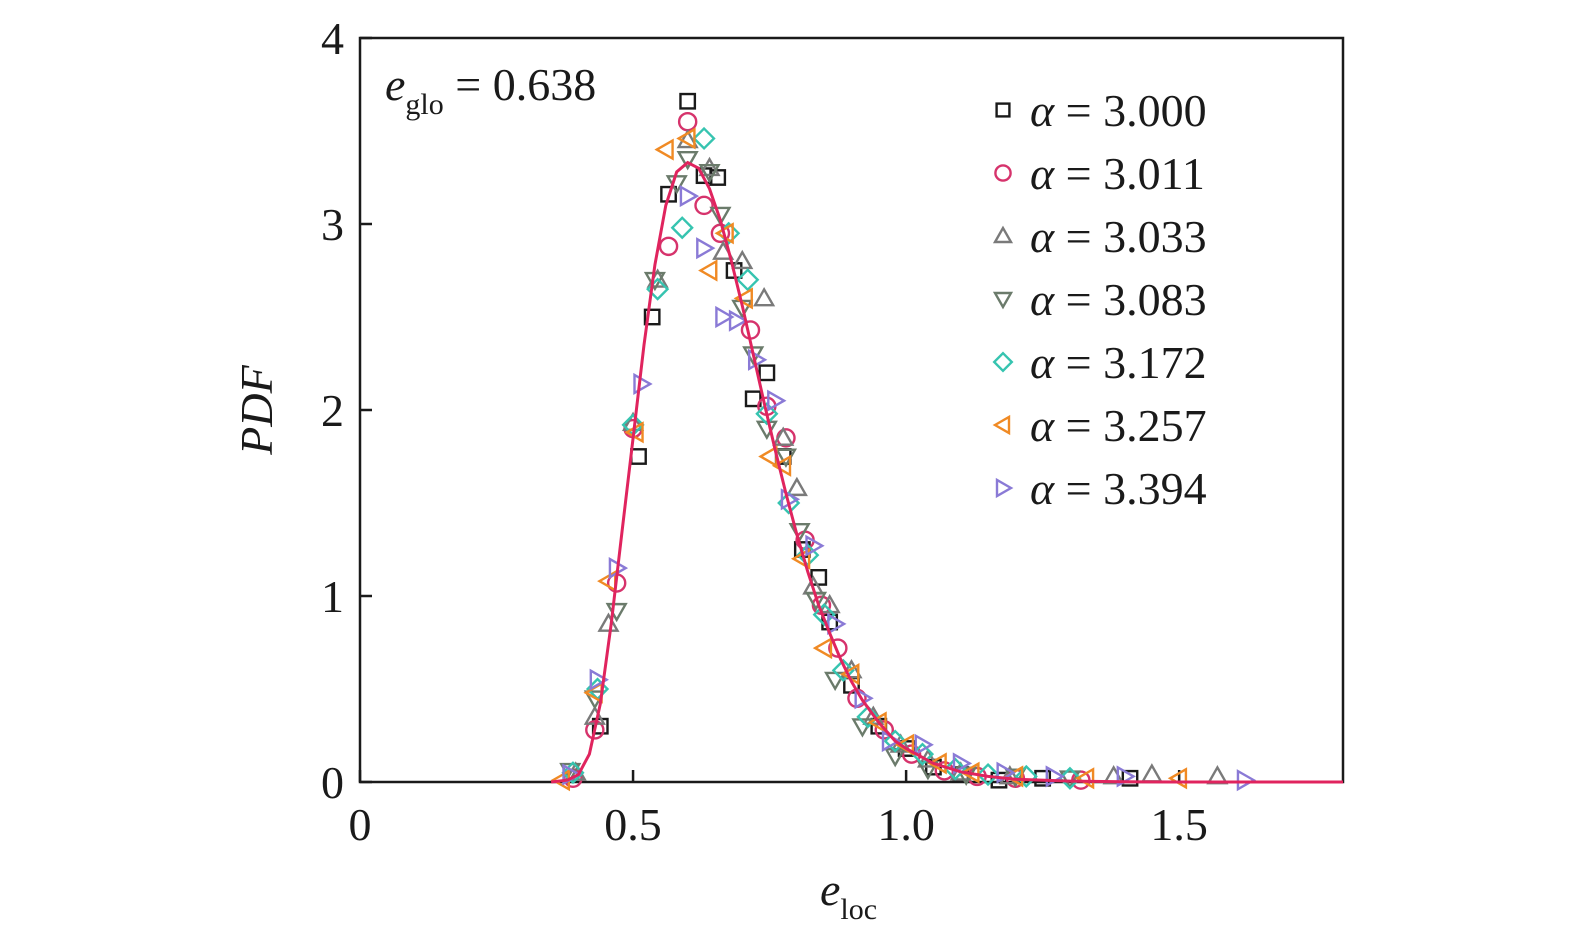  What do you see at coordinates (332, 224) in the screenshot?
I see `y-tick-label: 3` at bounding box center [332, 224].